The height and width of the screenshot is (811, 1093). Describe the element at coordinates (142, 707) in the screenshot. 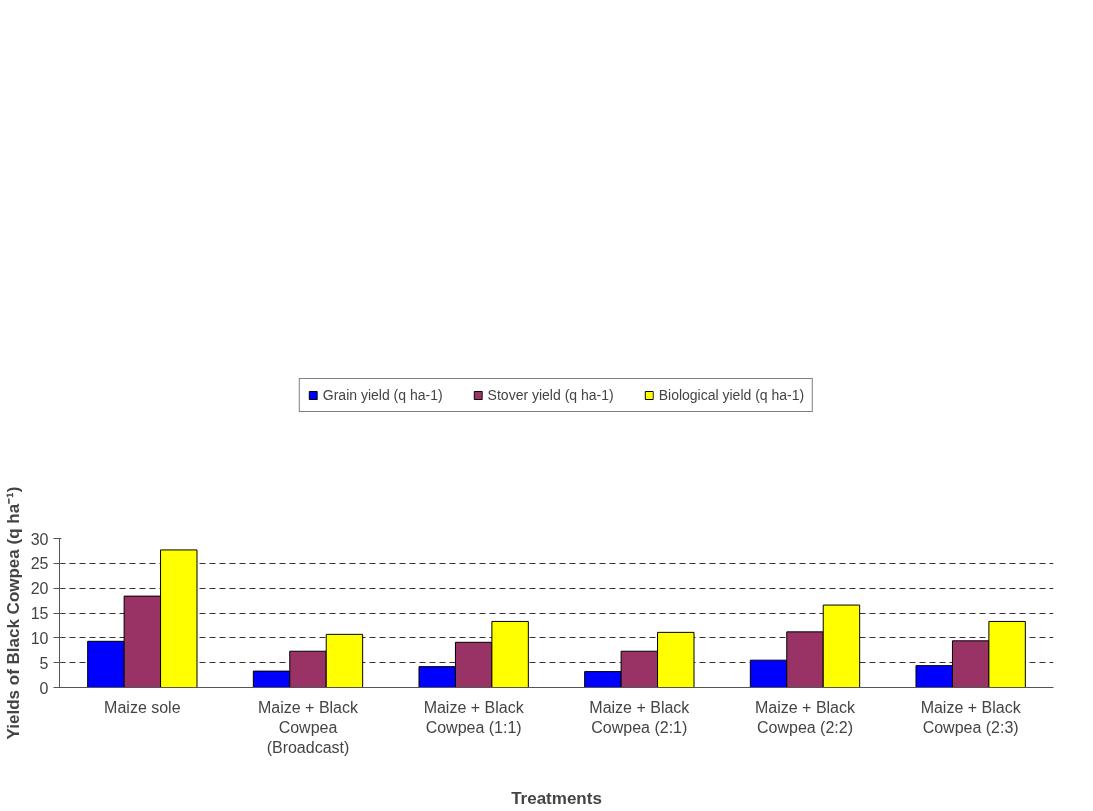

I see `x-tick-label: Maize sole` at that location.